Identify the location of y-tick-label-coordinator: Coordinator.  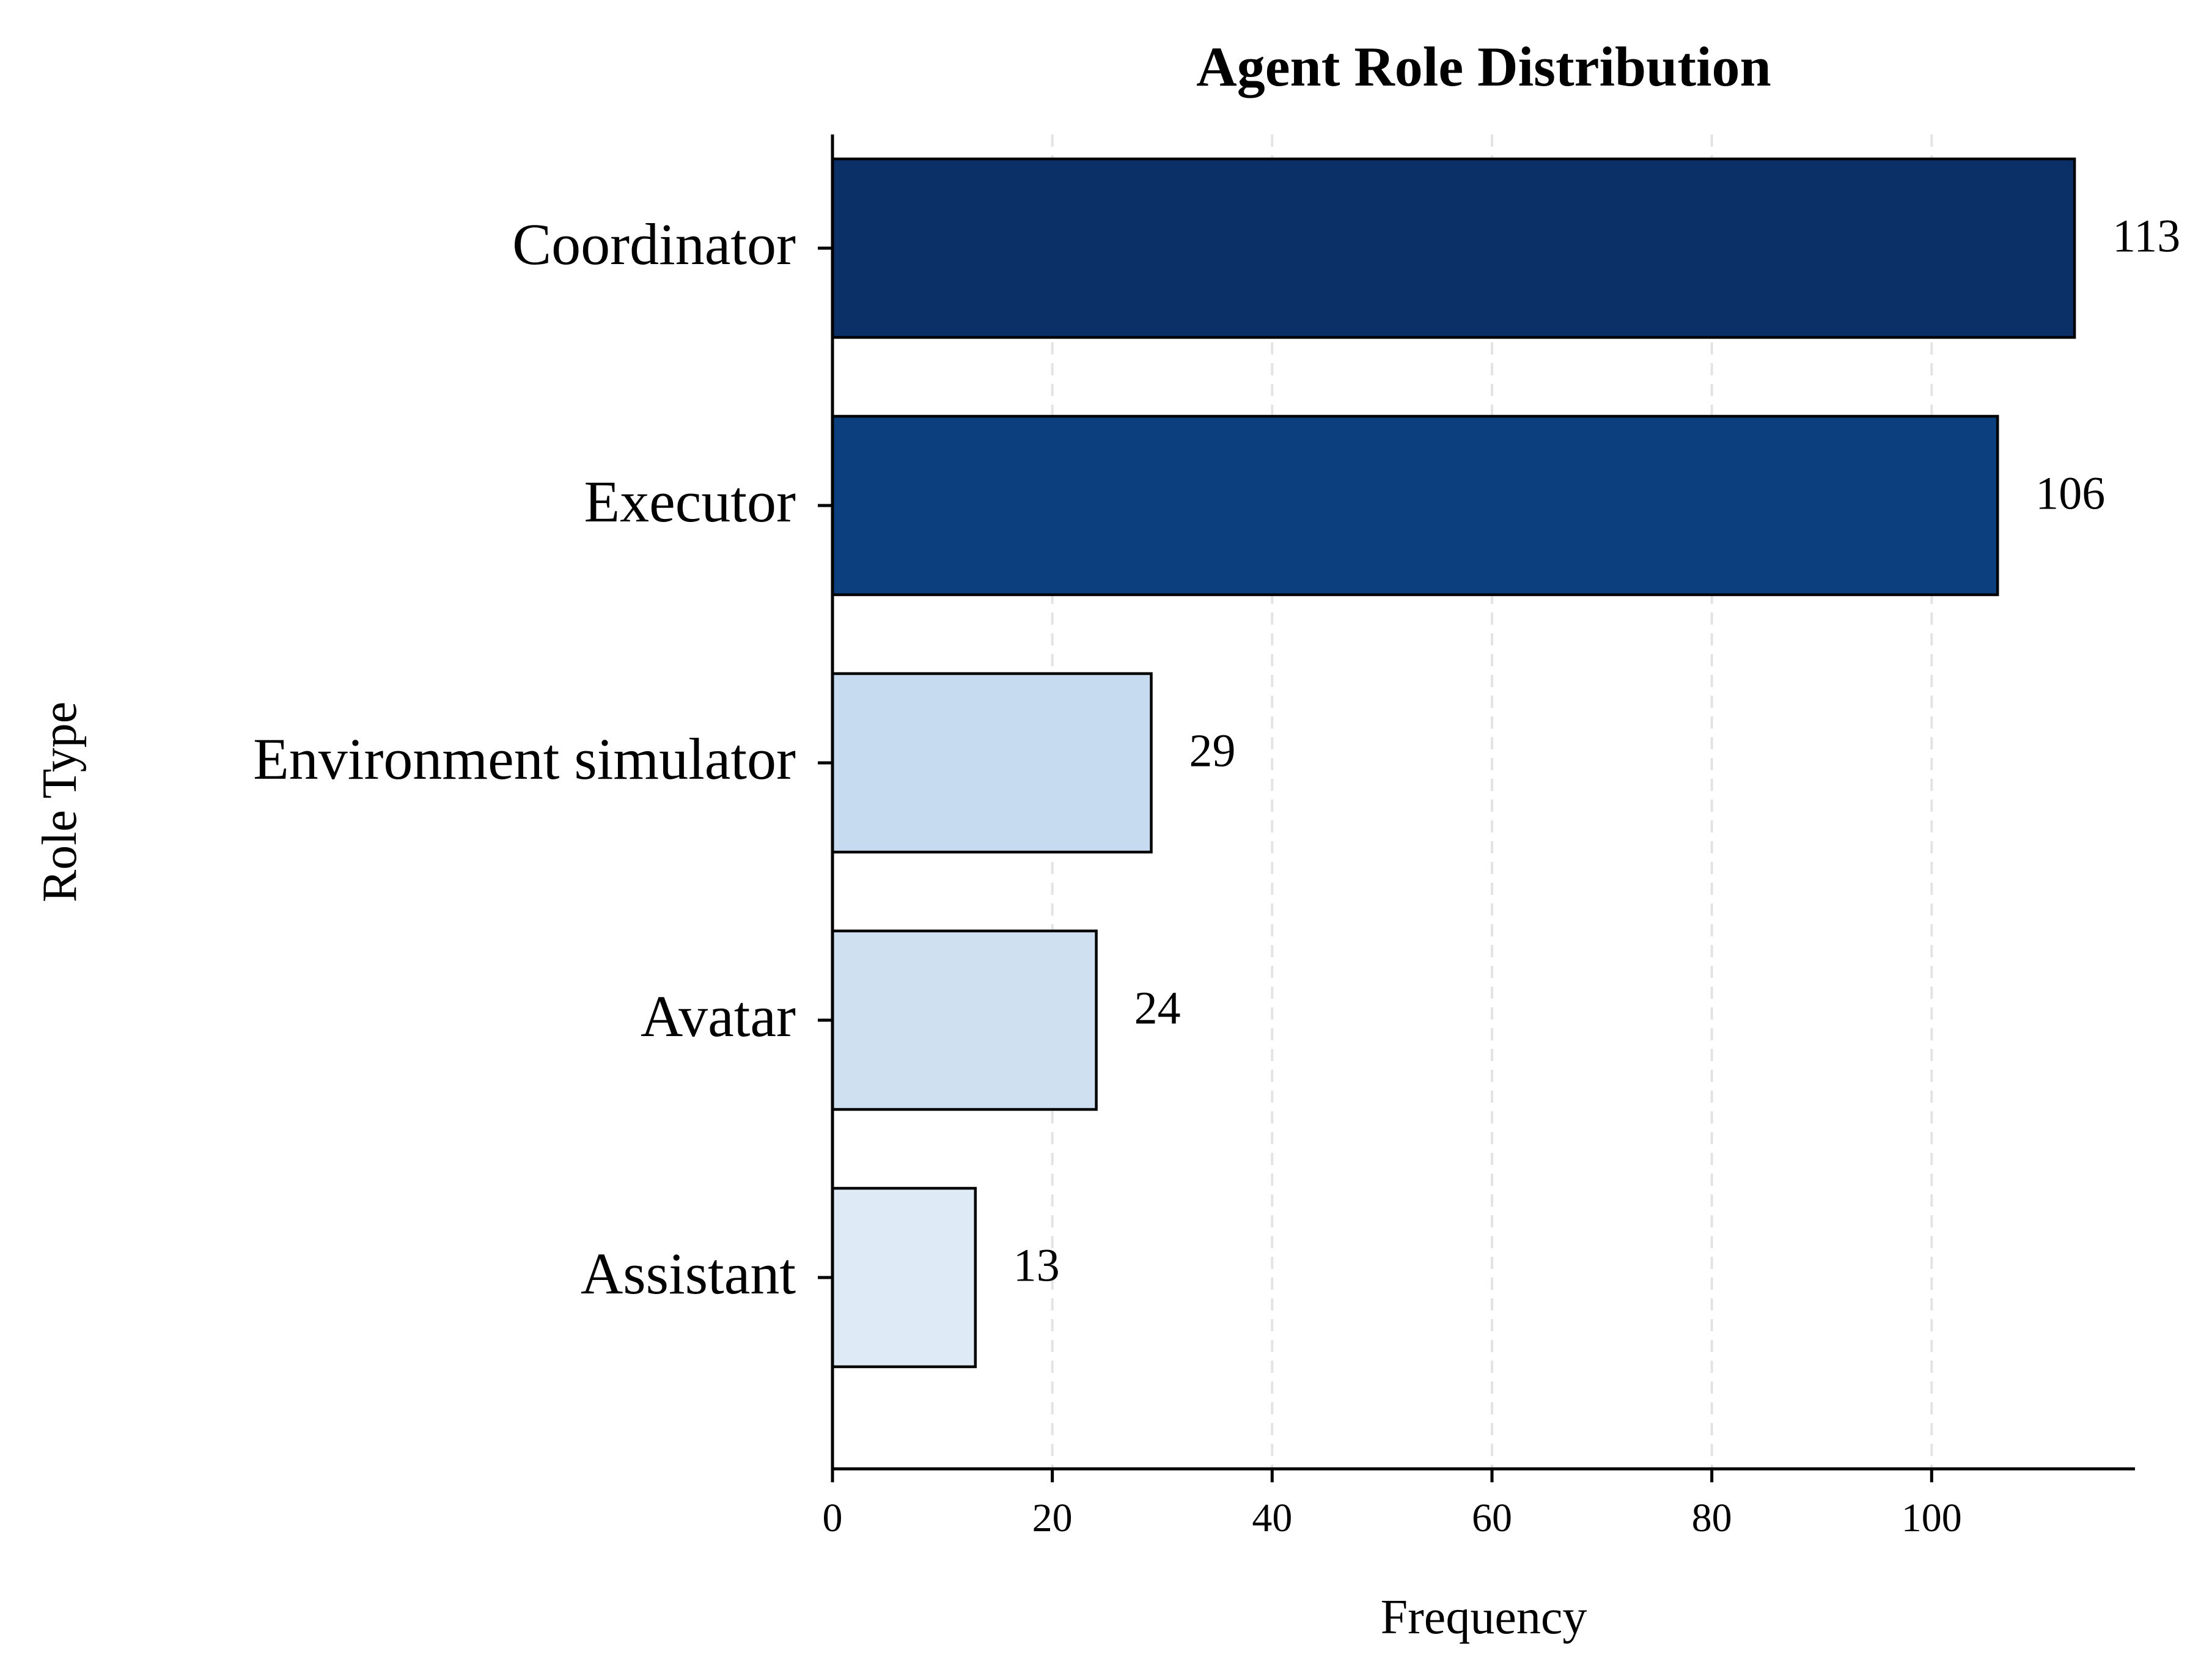
(654, 244).